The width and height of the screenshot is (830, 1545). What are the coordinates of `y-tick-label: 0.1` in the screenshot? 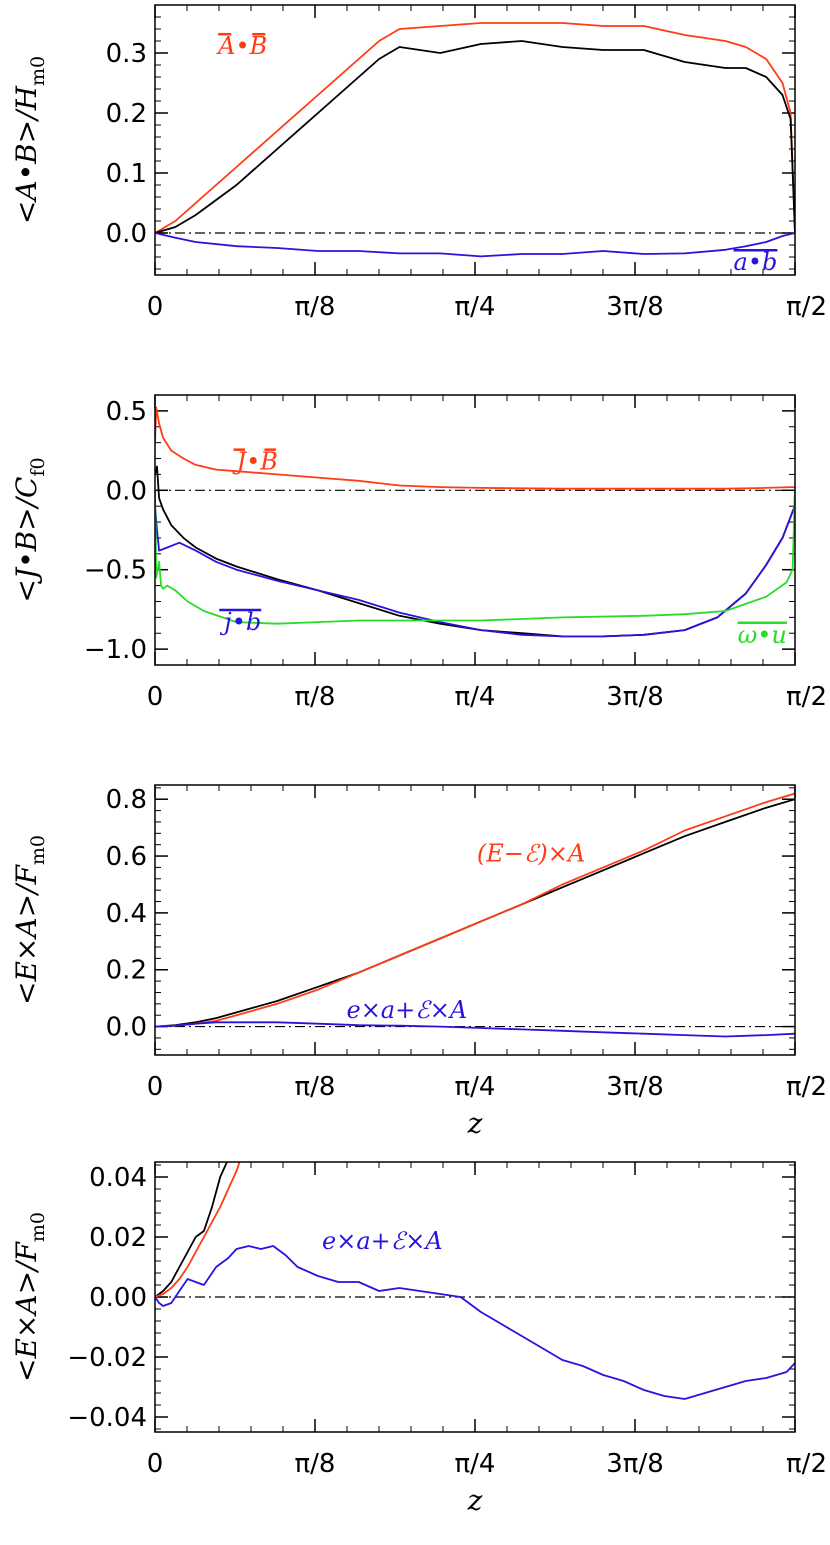 It's located at (126, 174).